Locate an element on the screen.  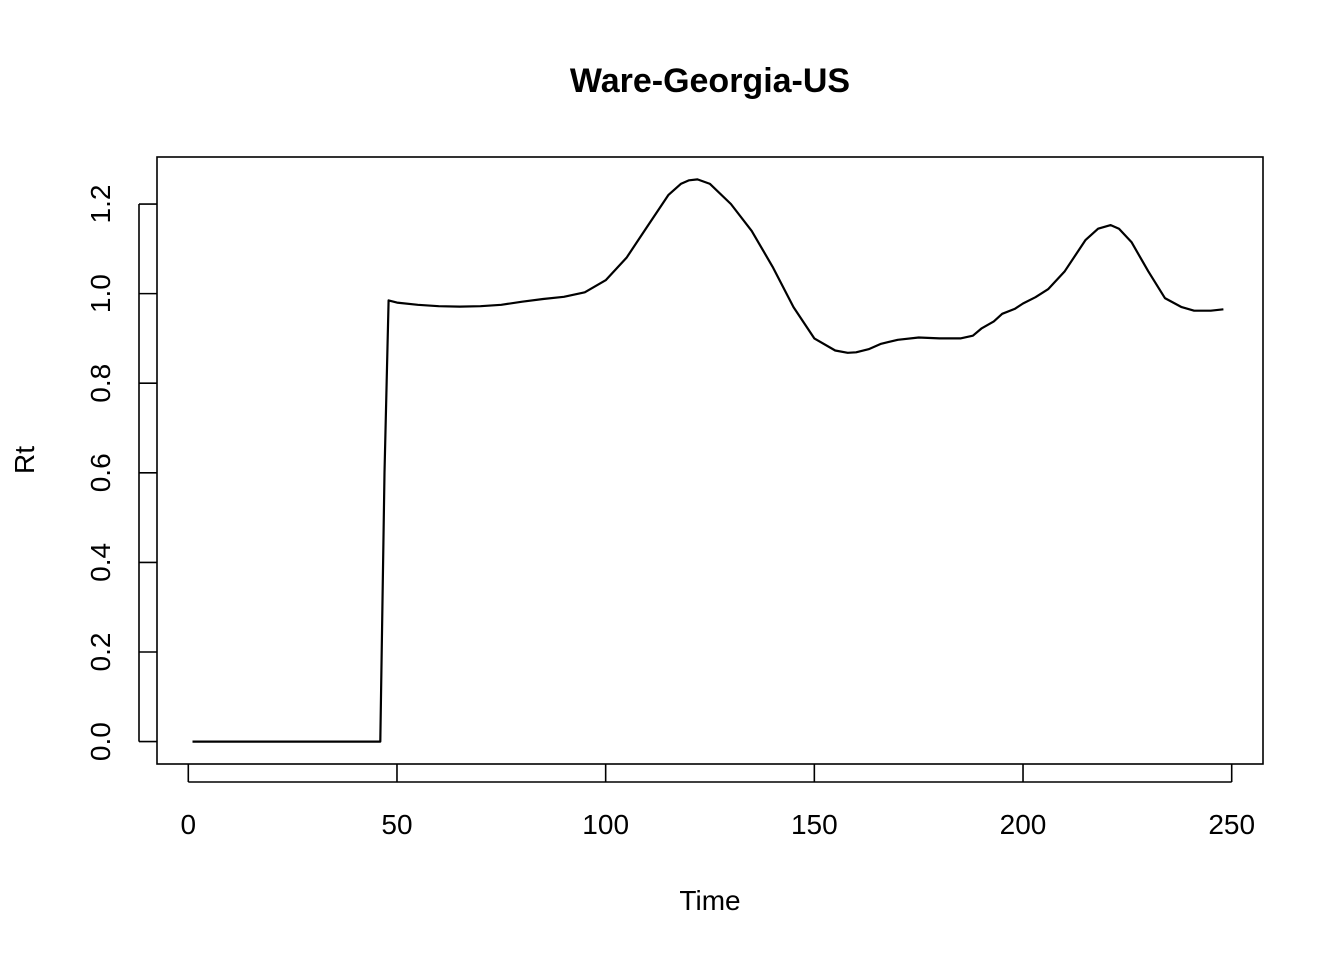
y-axis-label: Rt is located at coordinates (24, 460).